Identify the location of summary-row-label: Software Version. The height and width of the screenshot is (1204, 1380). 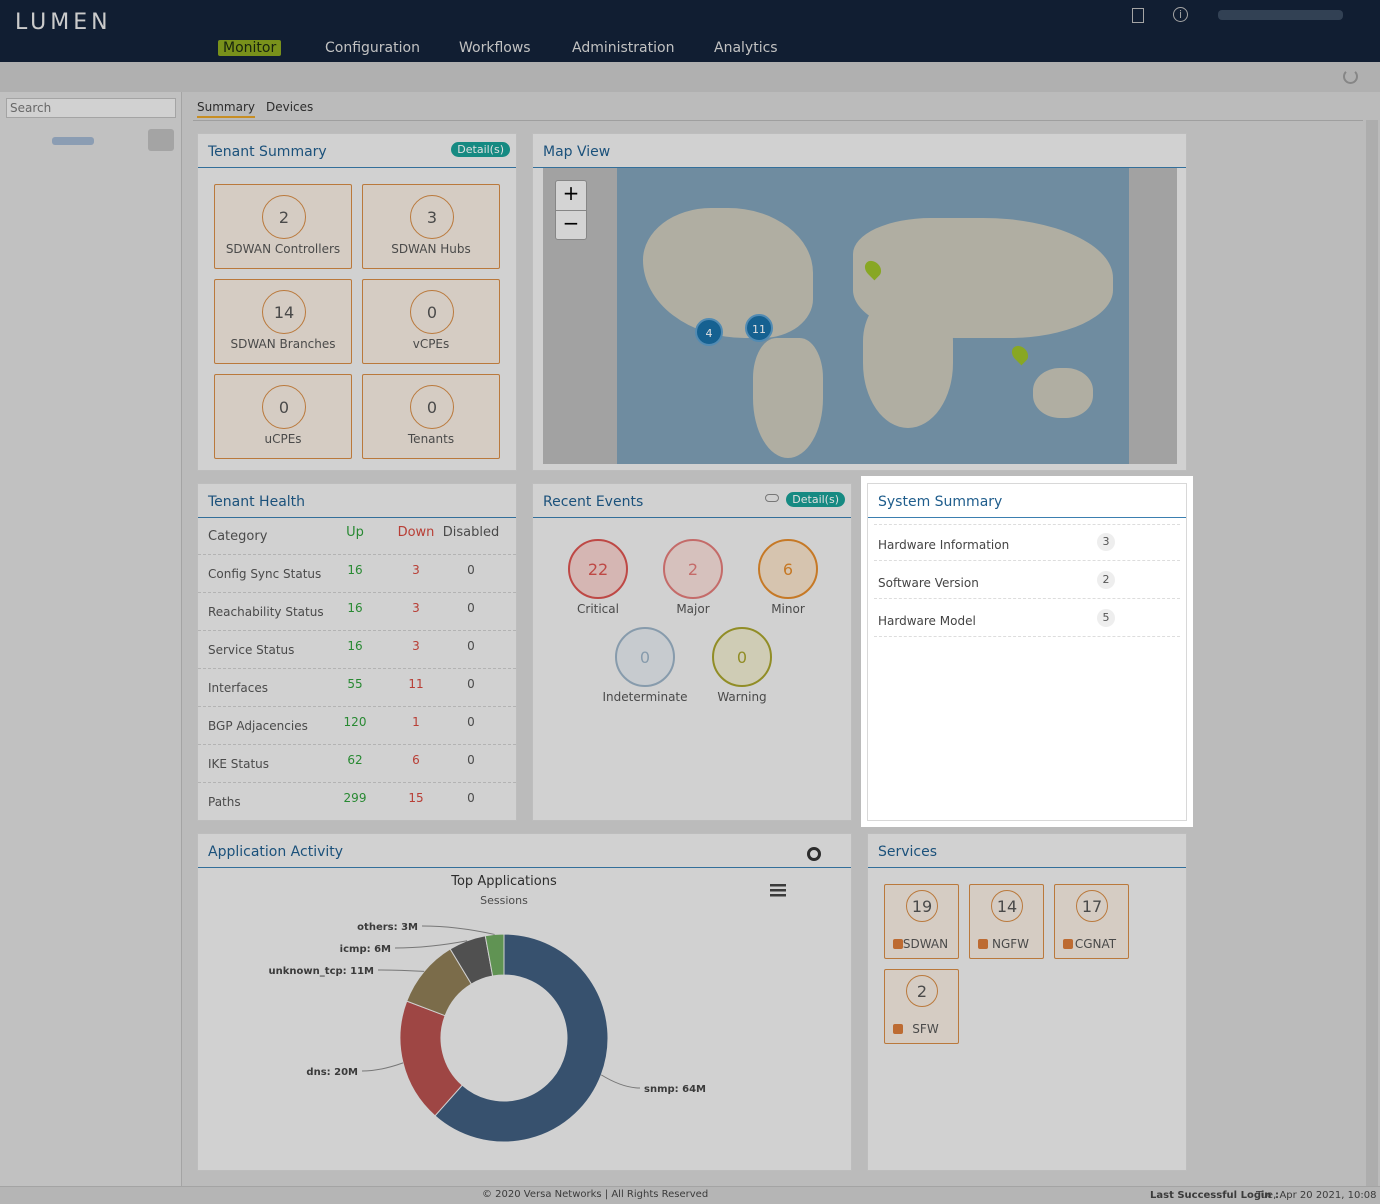
(928, 583).